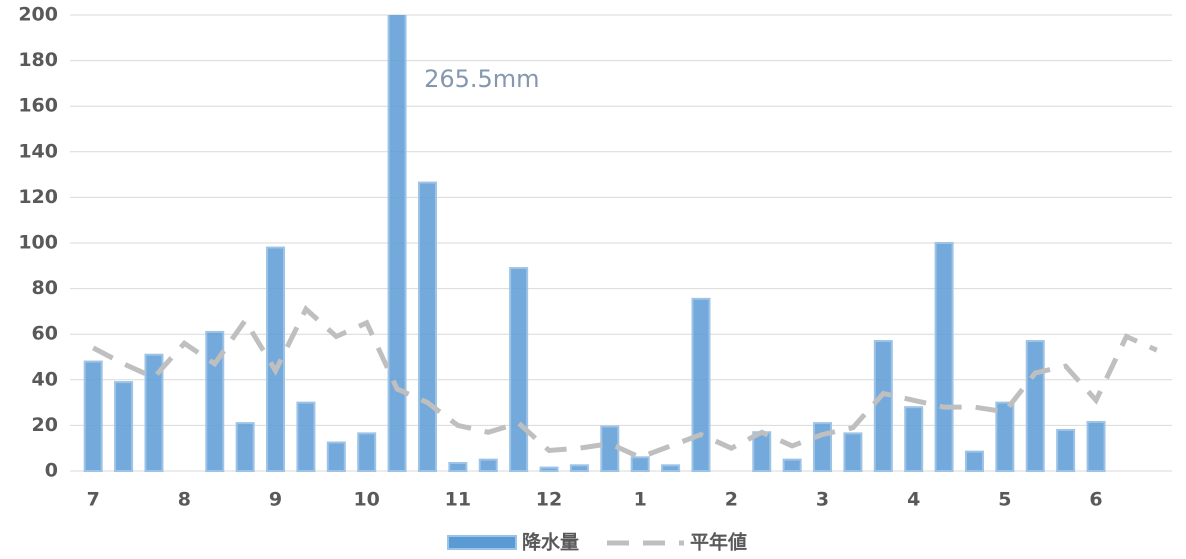  I want to click on x-tick-label: 8, so click(184, 500).